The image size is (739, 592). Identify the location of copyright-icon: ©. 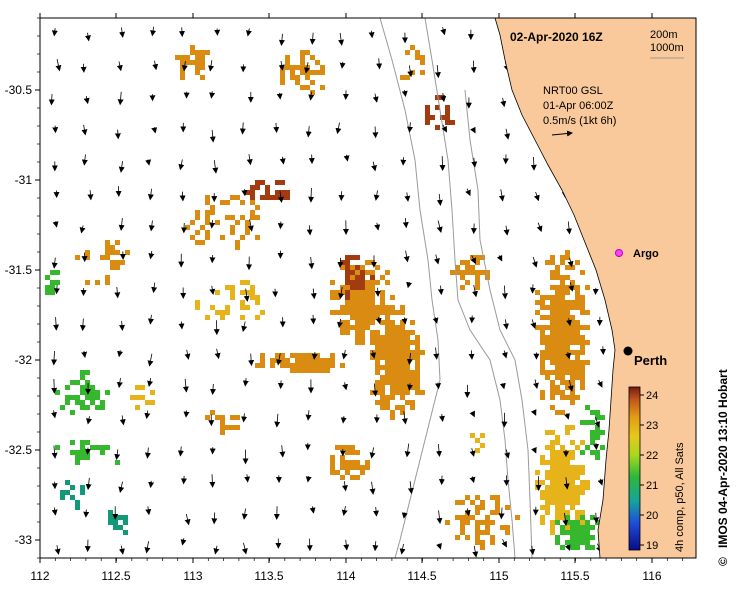
(723, 561).